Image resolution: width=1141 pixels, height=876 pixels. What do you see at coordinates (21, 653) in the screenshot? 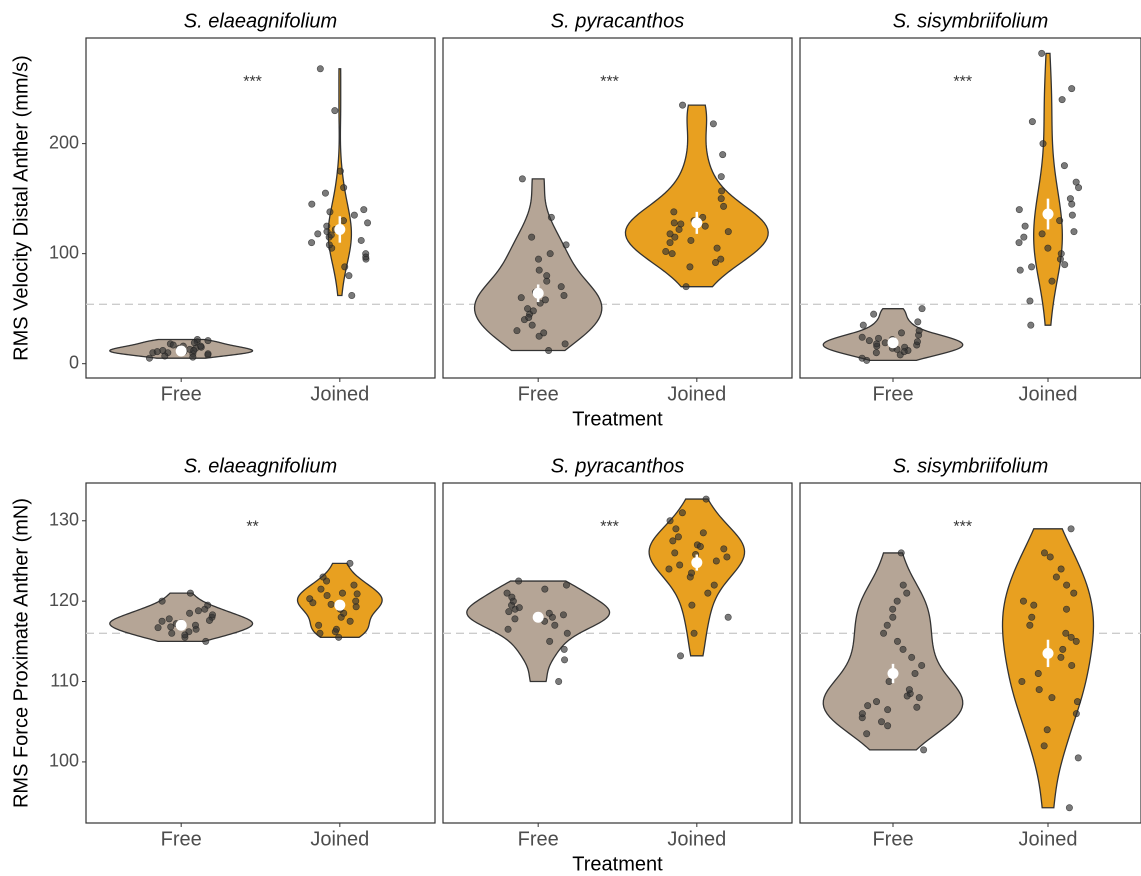
I see `y-axis-label: RMS Force Proximate Anther (mN)` at bounding box center [21, 653].